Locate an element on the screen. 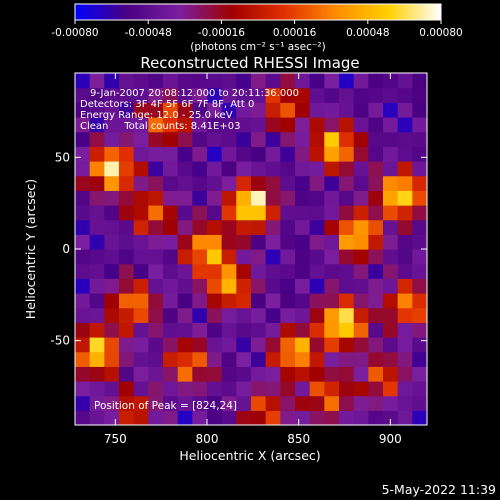  annotation-clean-counts: Clean Total counts: 8.41E+03 is located at coordinates (160, 126).